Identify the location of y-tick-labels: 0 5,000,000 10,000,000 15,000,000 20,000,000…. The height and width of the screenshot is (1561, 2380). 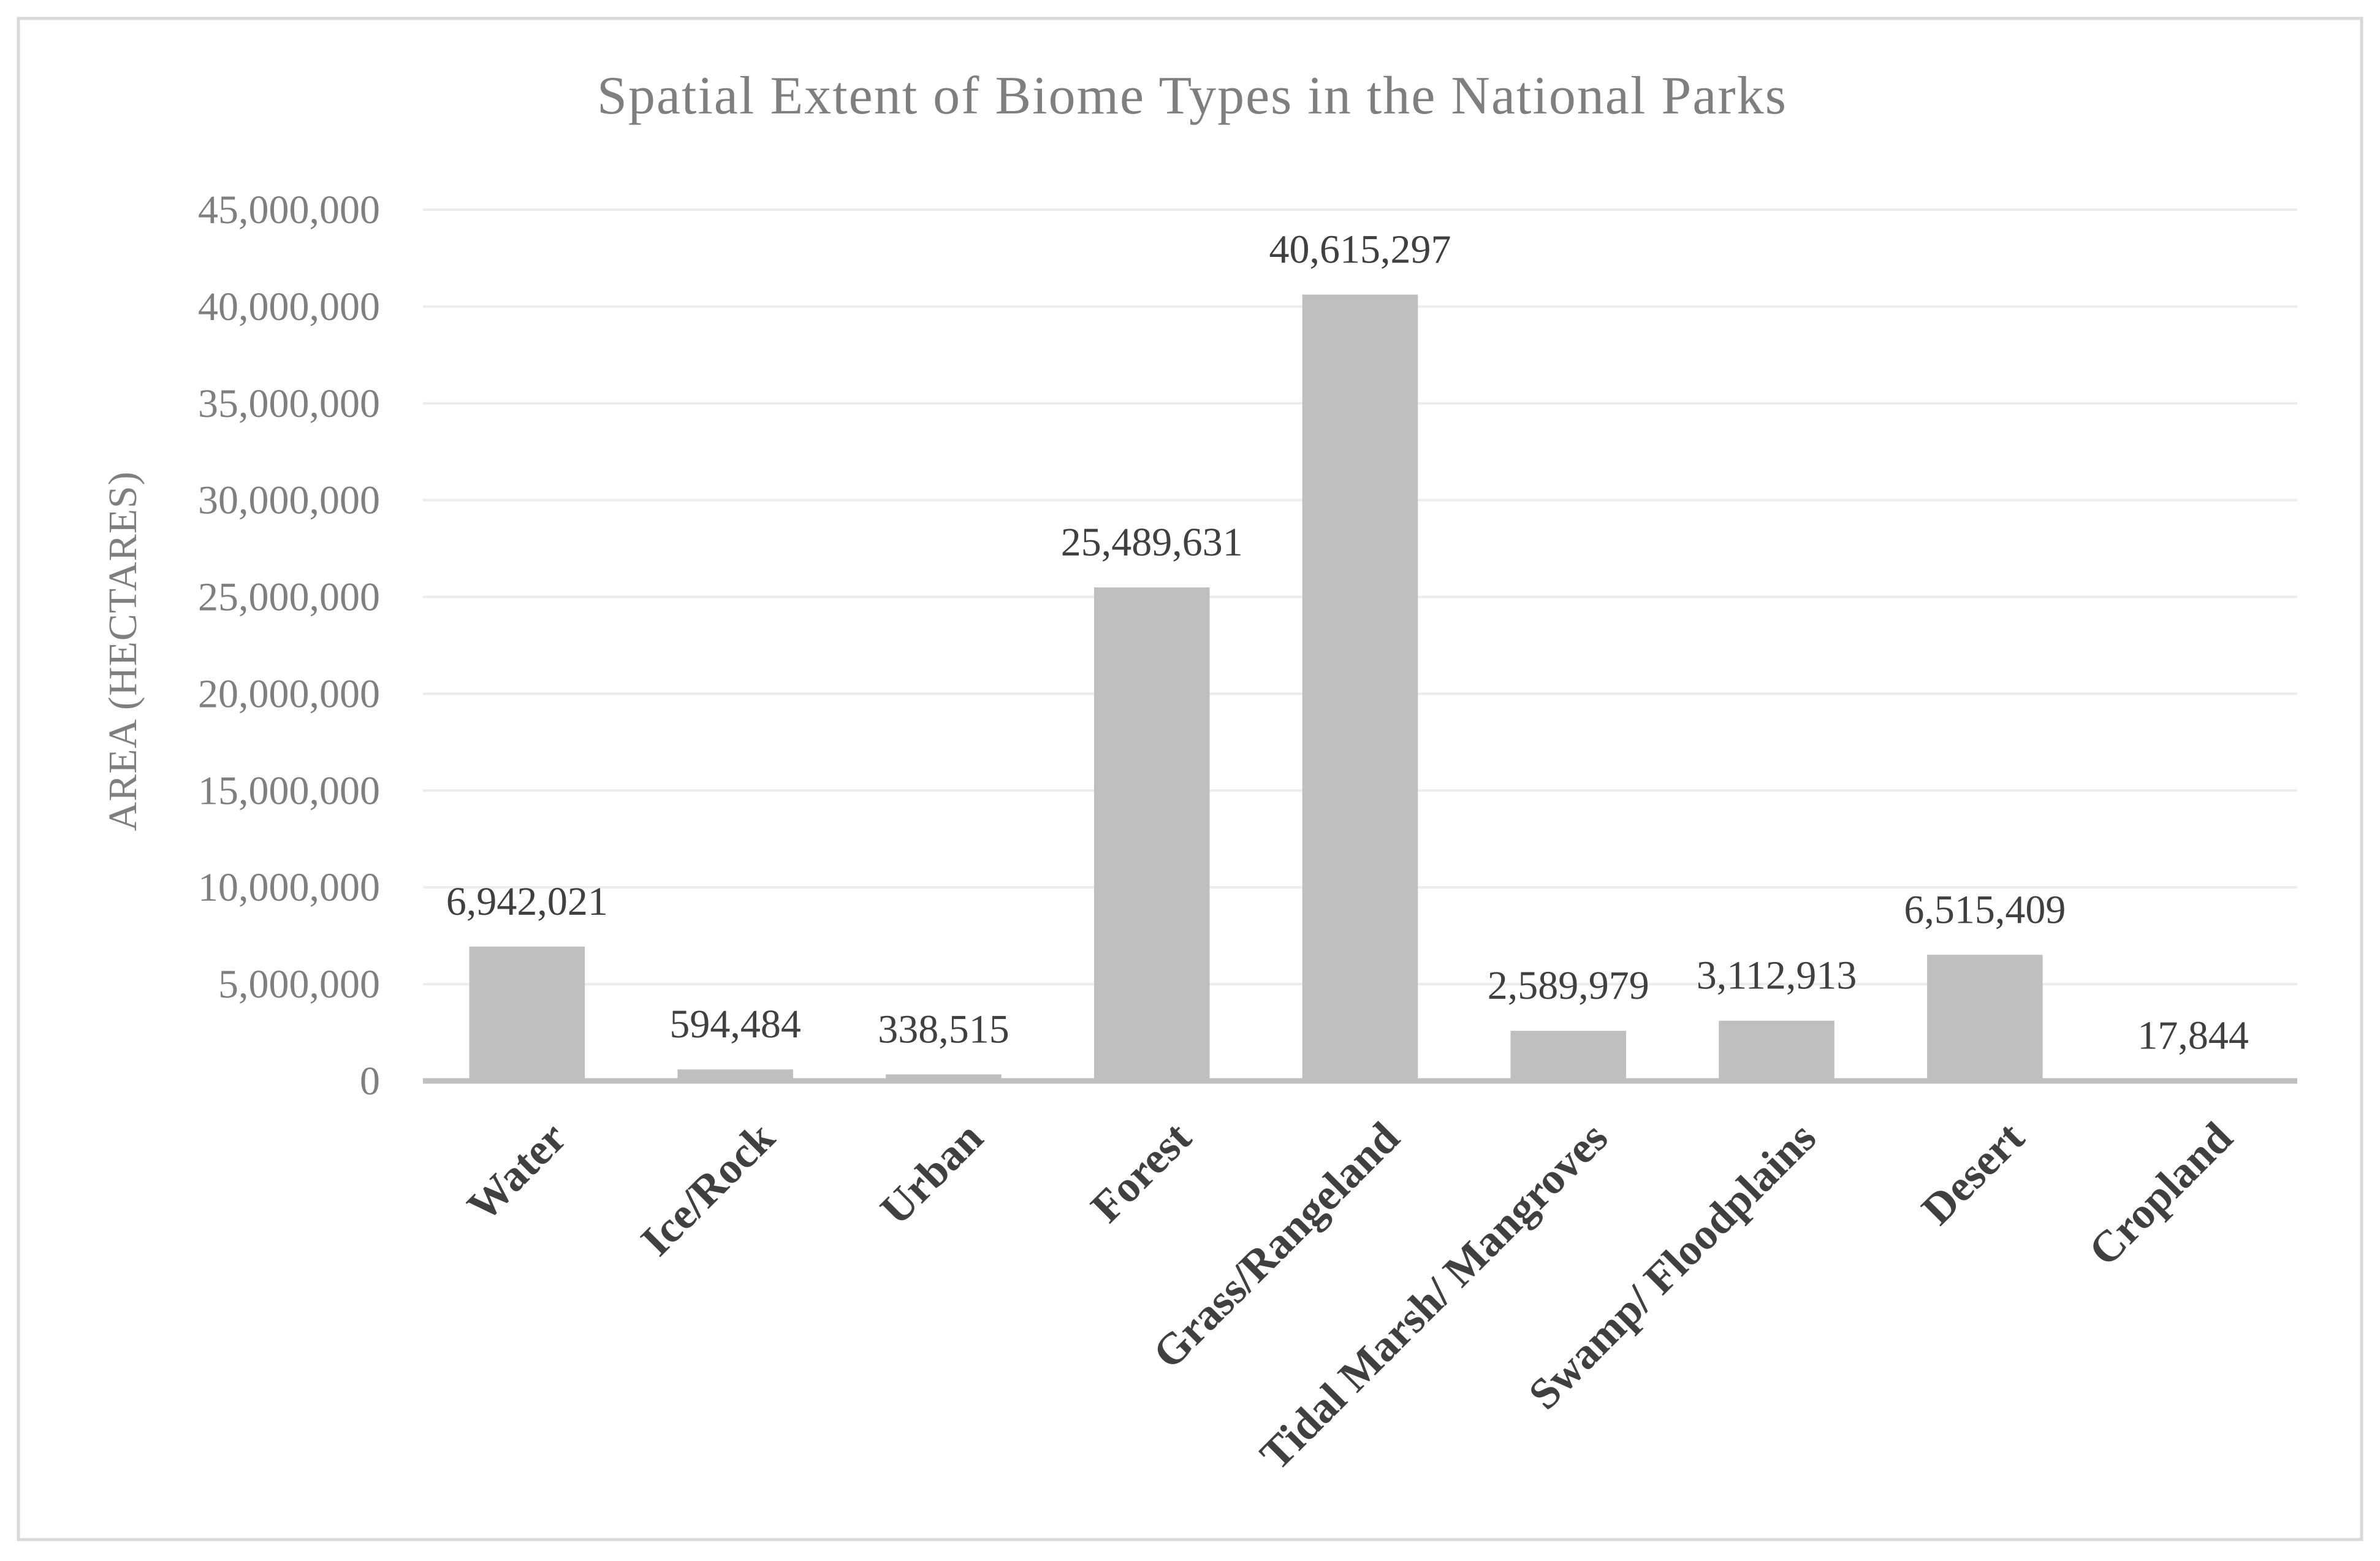
(289, 646).